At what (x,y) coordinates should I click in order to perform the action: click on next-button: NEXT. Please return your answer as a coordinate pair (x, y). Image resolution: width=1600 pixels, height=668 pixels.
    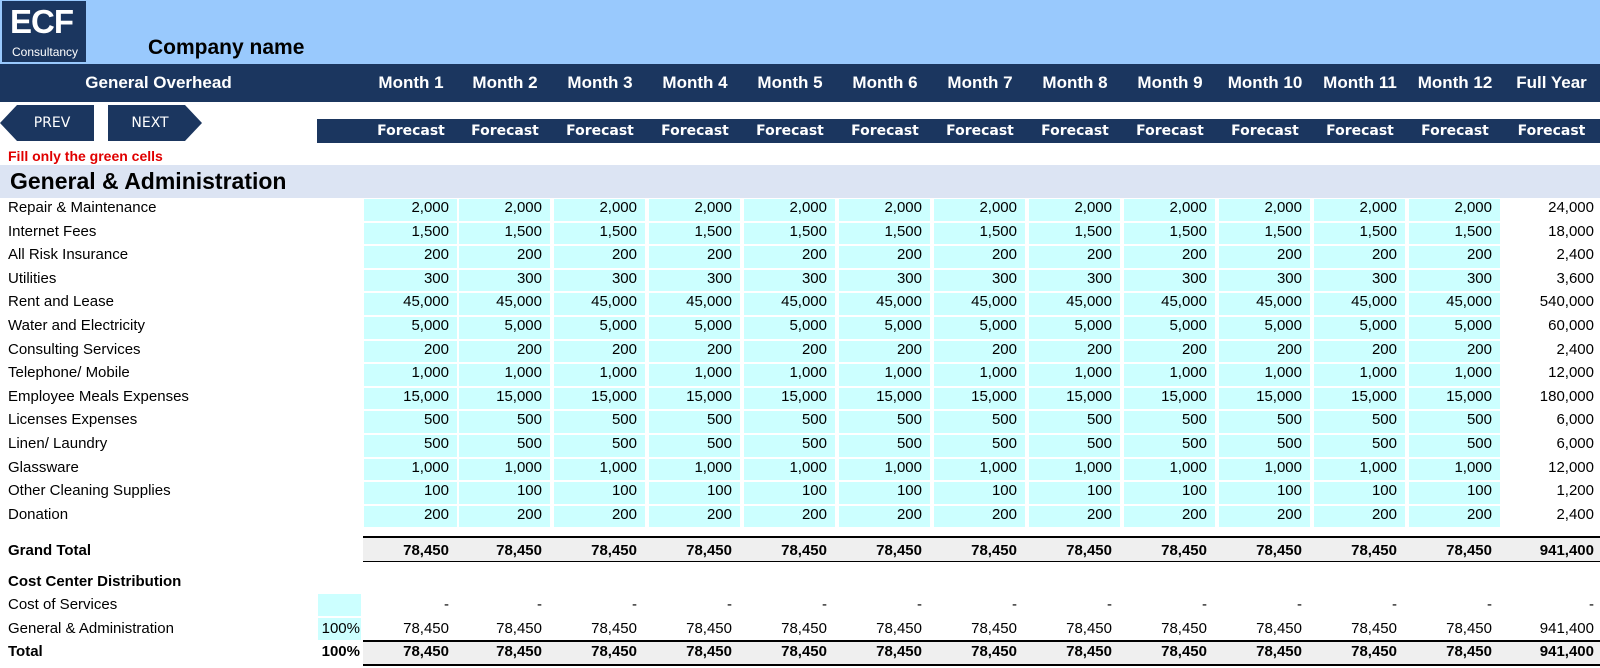
    Looking at the image, I should click on (155, 123).